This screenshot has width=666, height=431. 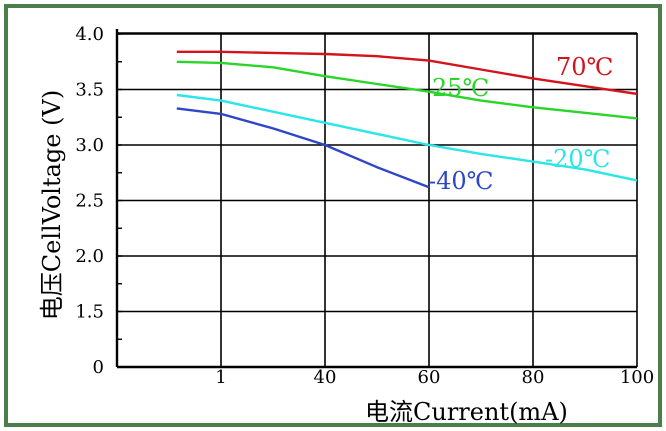 What do you see at coordinates (578, 159) in the screenshot?
I see `series-label: -20℃` at bounding box center [578, 159].